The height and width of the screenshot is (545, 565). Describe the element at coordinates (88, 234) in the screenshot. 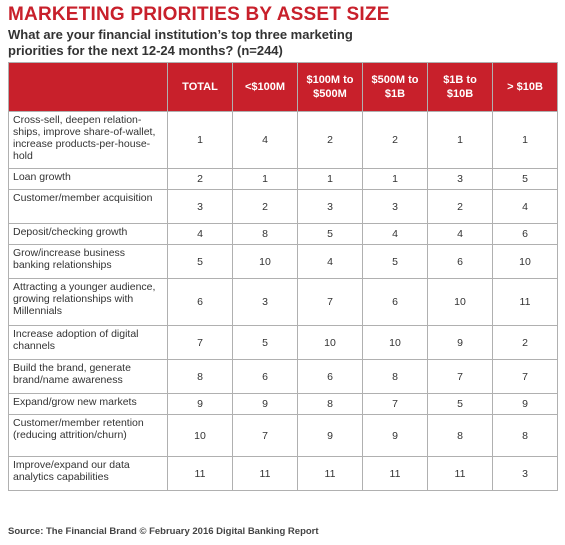

I see `row-label: Deposit/checking growth` at that location.